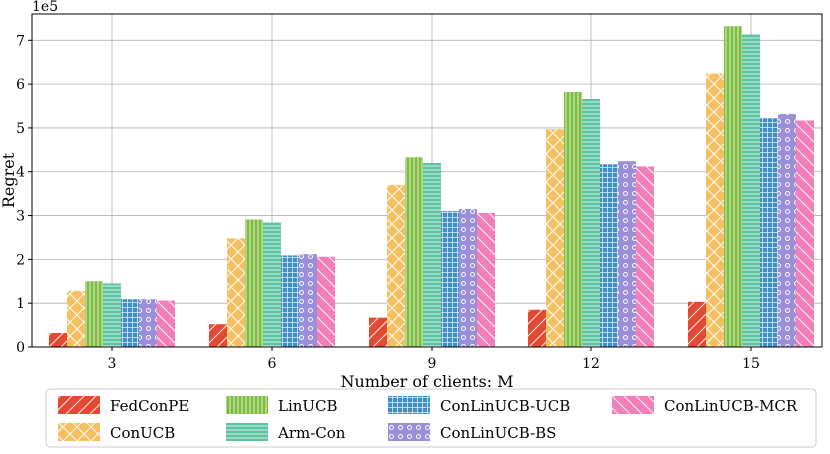 This screenshot has width=830, height=454. Describe the element at coordinates (731, 406) in the screenshot. I see `legend-label: ConLinUCB-MCR` at that location.